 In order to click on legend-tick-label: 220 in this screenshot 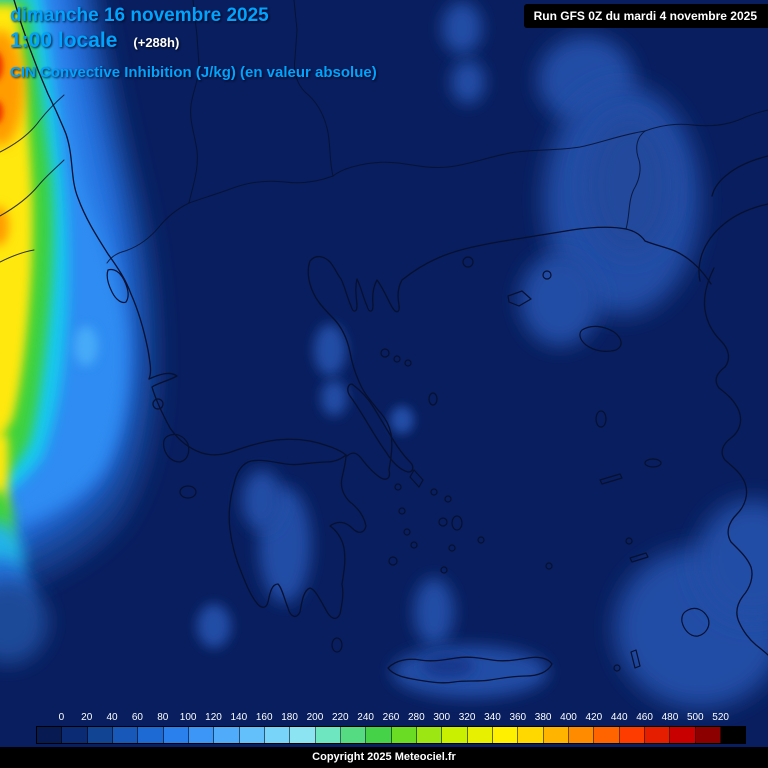, I will do `click(340, 717)`.